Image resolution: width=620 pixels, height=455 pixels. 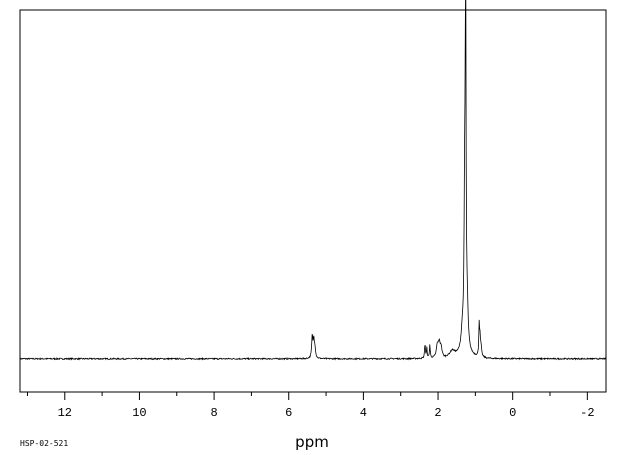 I want to click on x-axis-tick-labels: 12 10 8 6 4 2 0 -2, so click(x=326, y=413).